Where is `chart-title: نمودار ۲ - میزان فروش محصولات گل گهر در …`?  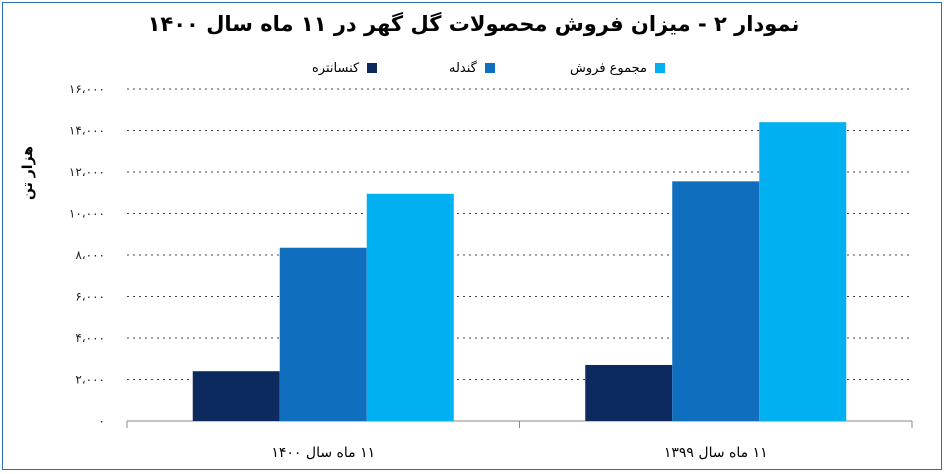 chart-title: نمودار ۲ - میزان فروش محصولات گل گهر در … is located at coordinates (473, 24).